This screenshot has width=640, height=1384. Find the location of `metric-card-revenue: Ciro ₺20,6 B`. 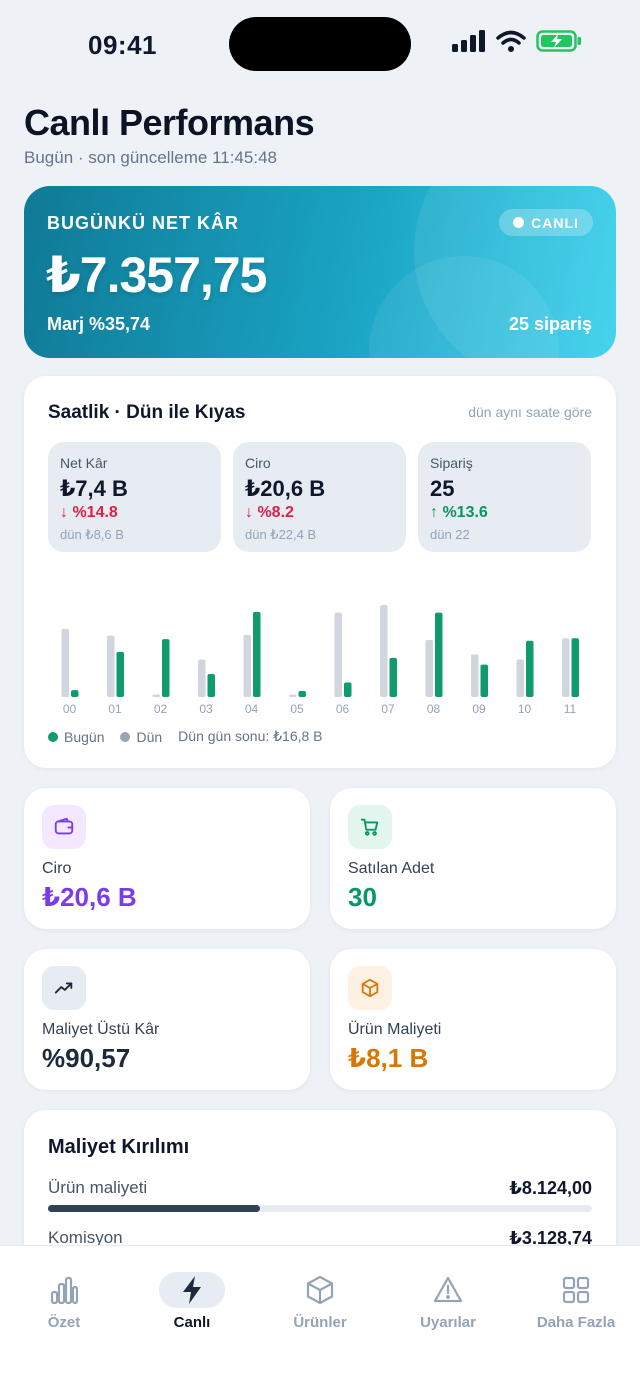

metric-card-revenue: Ciro ₺20,6 B is located at coordinates (167, 858).